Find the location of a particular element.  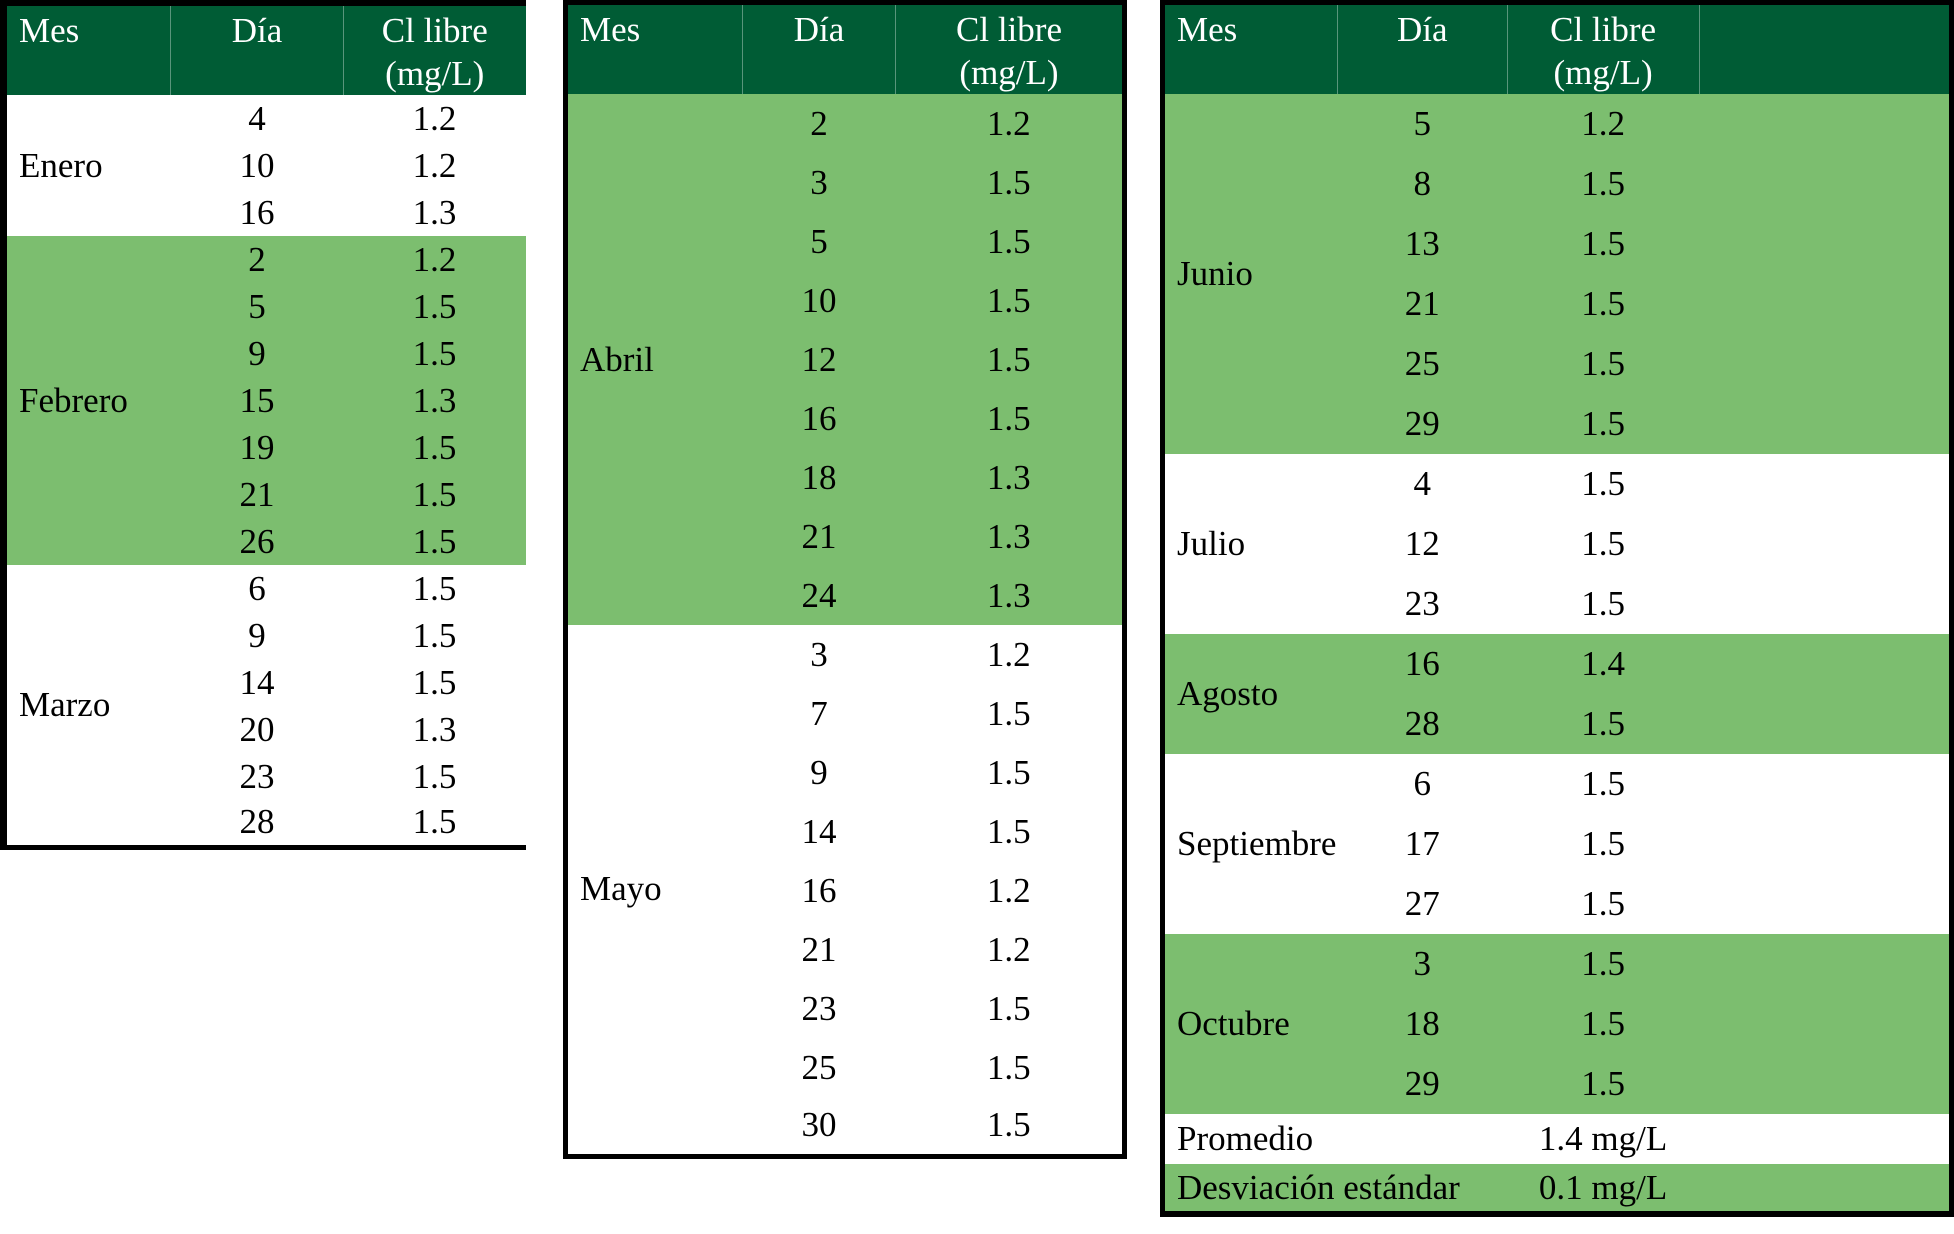

table-row: 16 1.2 is located at coordinates (845, 890).